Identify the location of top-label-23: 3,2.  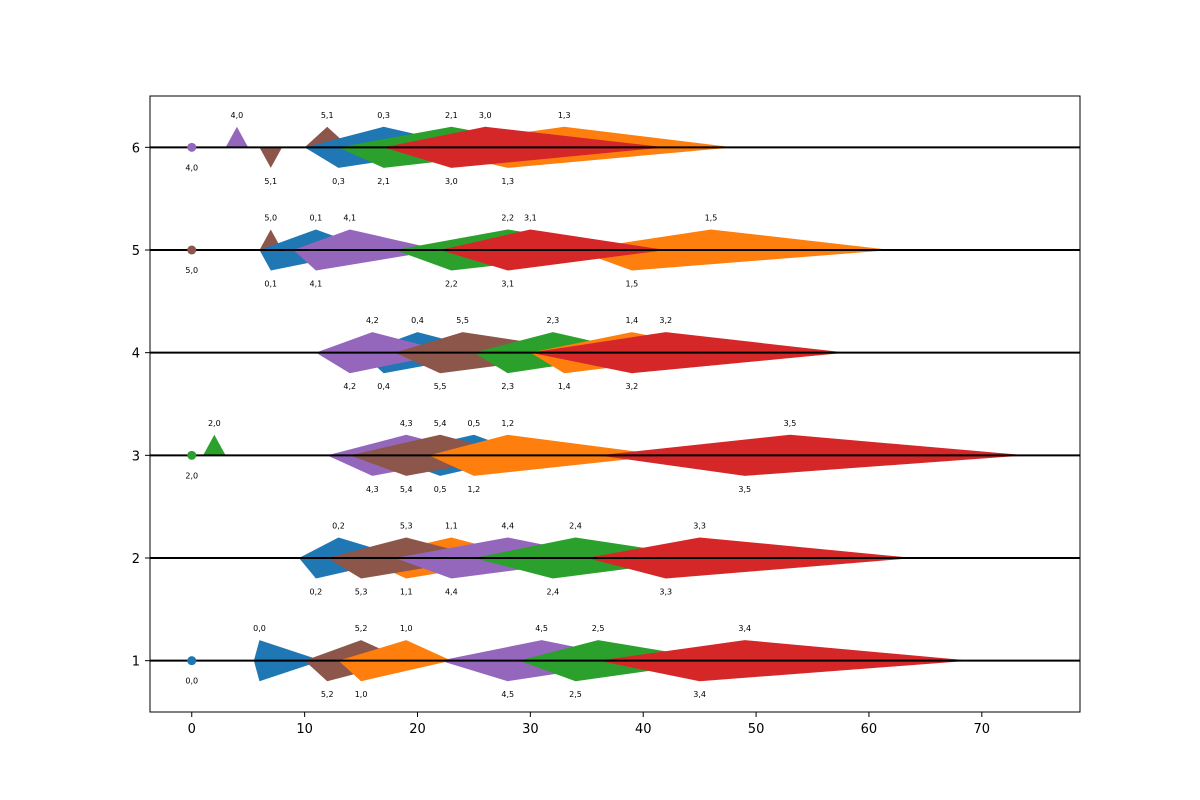
(665, 320).